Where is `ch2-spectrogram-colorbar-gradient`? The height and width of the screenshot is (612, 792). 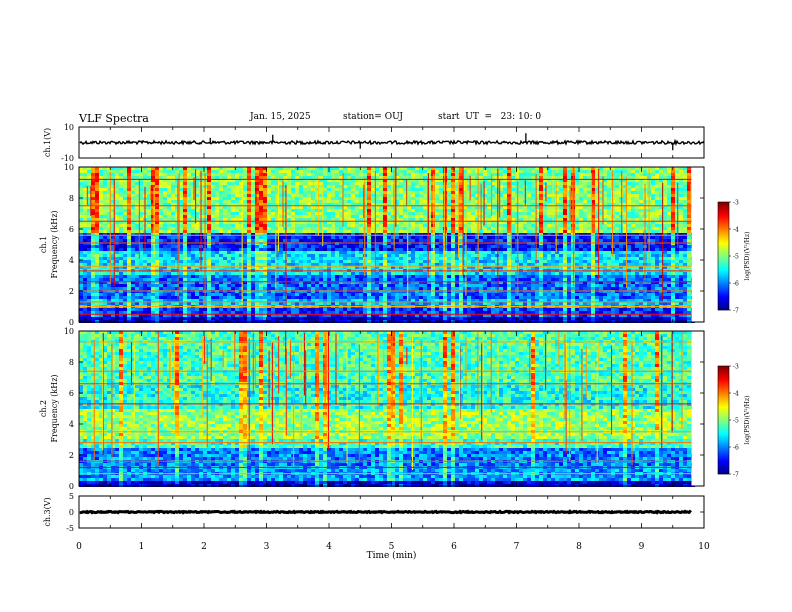 ch2-spectrogram-colorbar-gradient is located at coordinates (723, 367).